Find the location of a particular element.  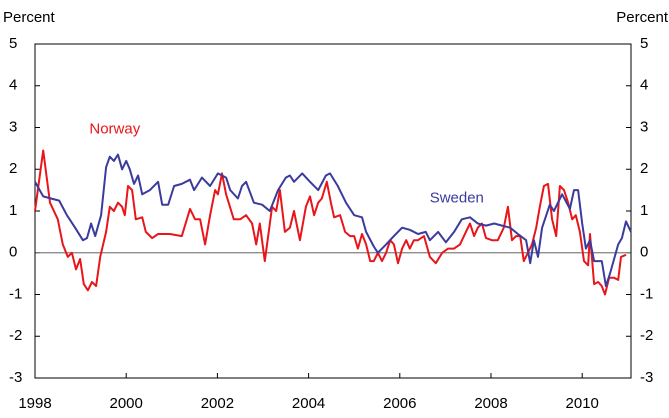

y2-tick-label: 0 is located at coordinates (644, 252).